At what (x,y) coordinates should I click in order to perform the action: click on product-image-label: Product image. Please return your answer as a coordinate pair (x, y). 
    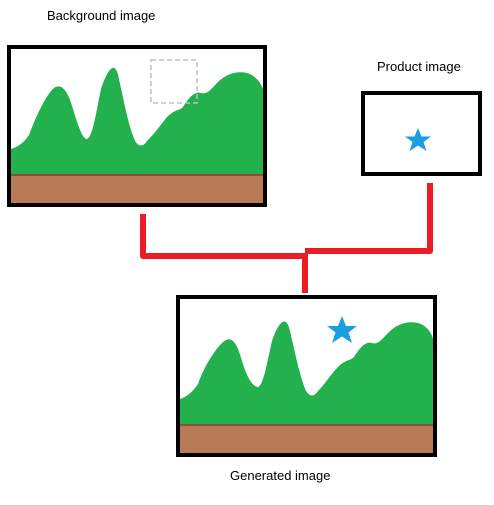
    Looking at the image, I should click on (419, 66).